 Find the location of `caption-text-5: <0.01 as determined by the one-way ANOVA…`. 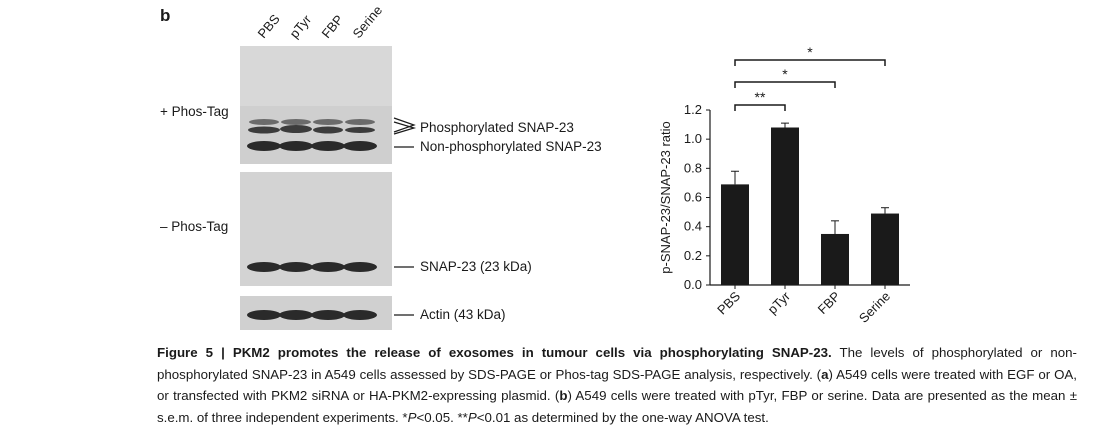

caption-text-5: <0.01 as determined by the one-way ANOVA… is located at coordinates (622, 417).